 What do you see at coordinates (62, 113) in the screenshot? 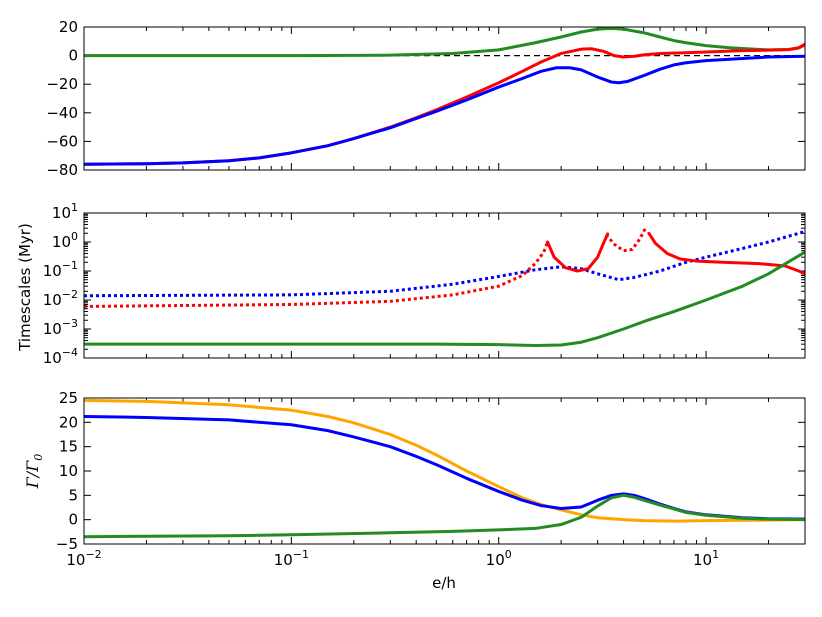
I see `y-tick-label: −40` at bounding box center [62, 113].